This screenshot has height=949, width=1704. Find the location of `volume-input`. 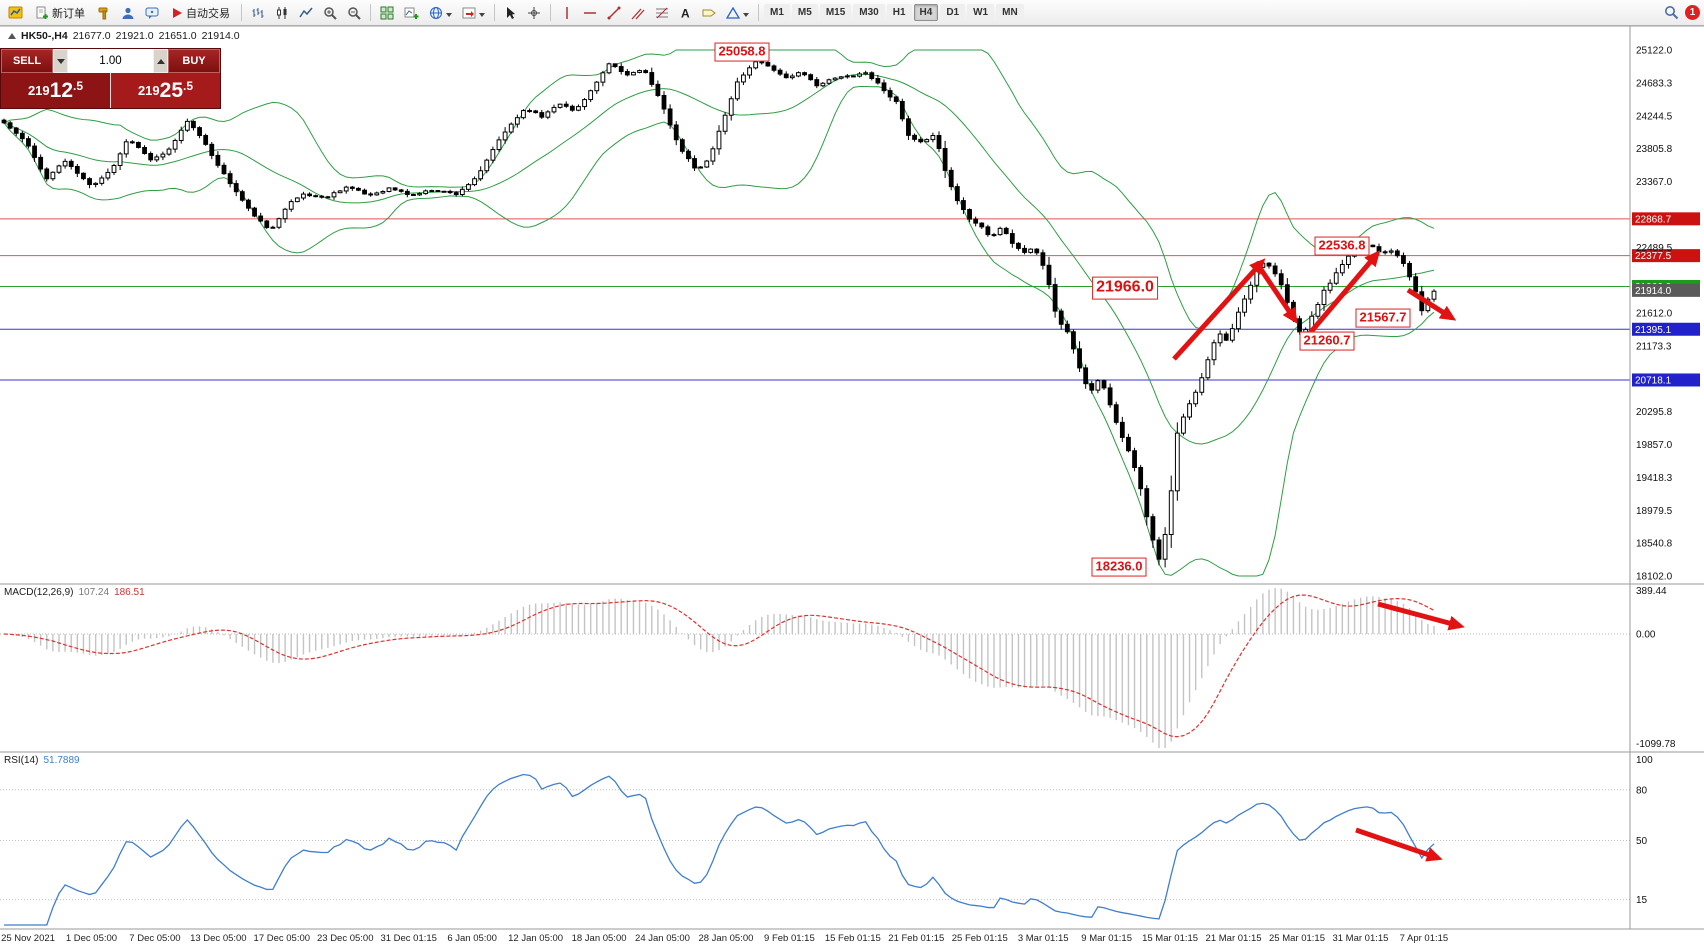

volume-input is located at coordinates (110, 61).